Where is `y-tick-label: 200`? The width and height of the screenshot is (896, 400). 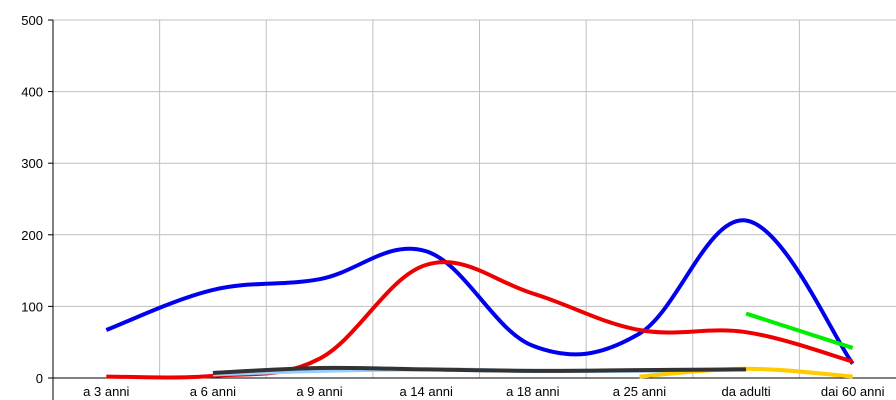
y-tick-label: 200 is located at coordinates (32, 235).